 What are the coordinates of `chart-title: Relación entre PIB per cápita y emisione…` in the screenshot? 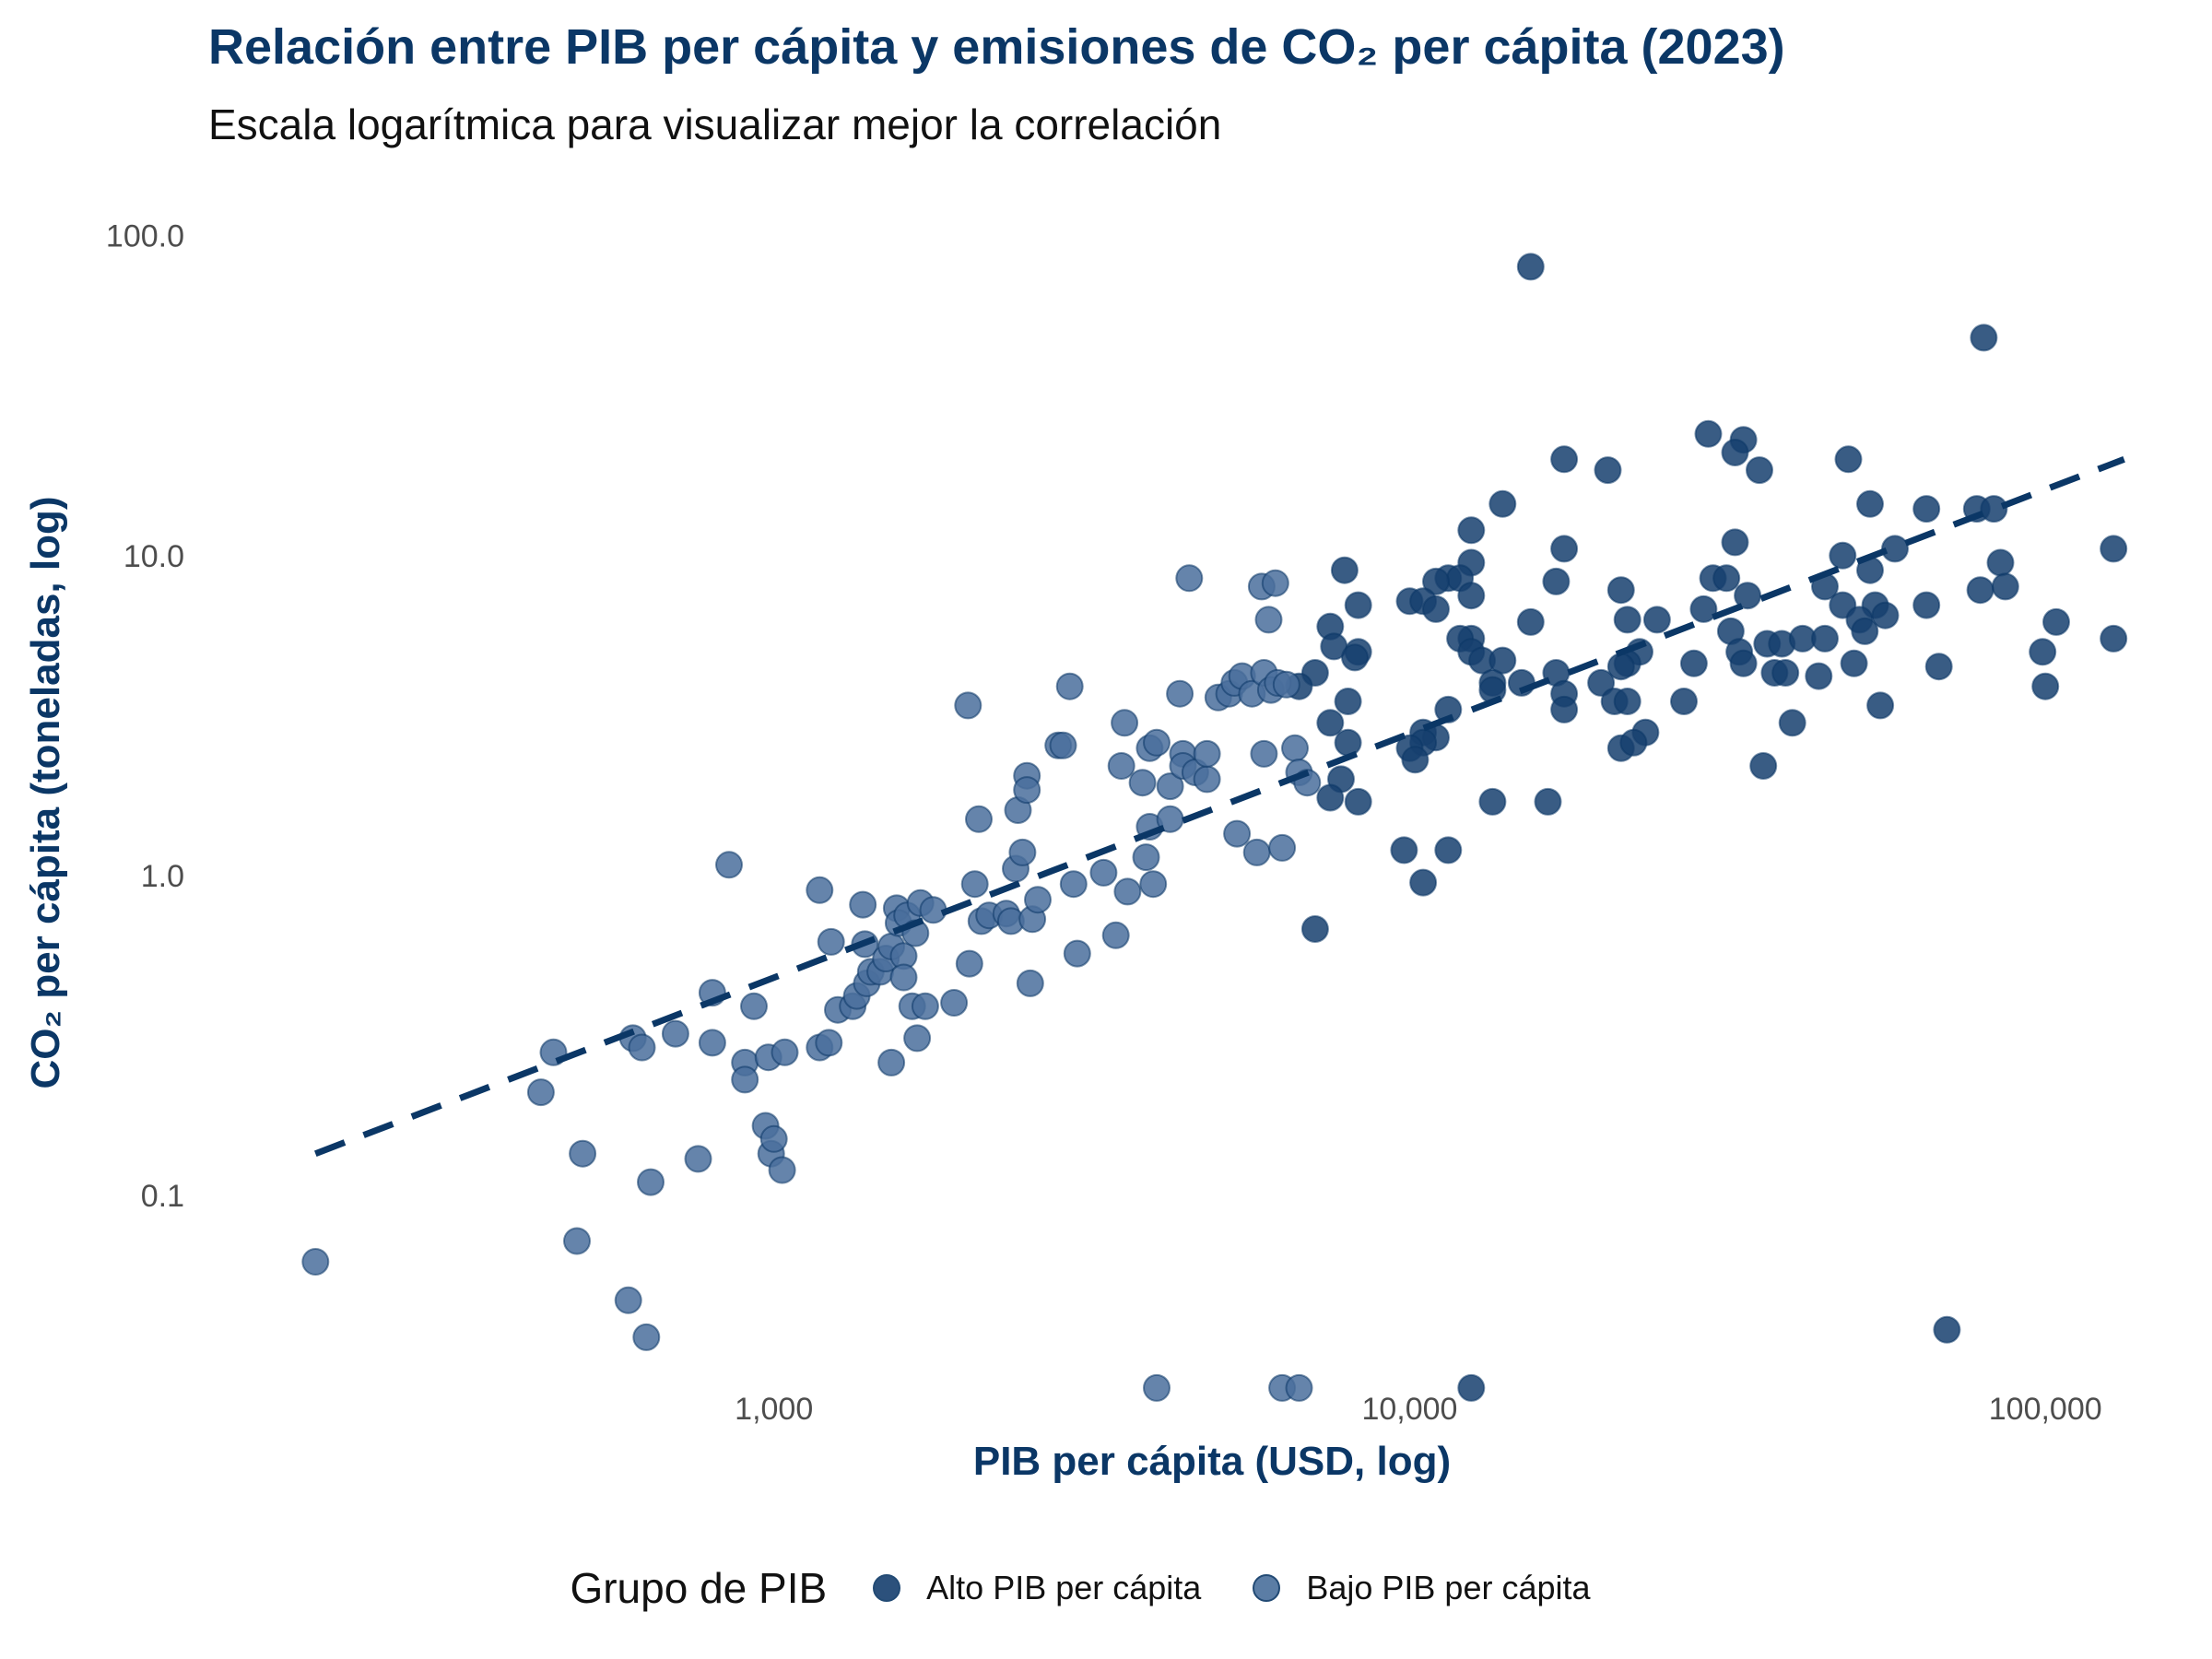 It's located at (996, 47).